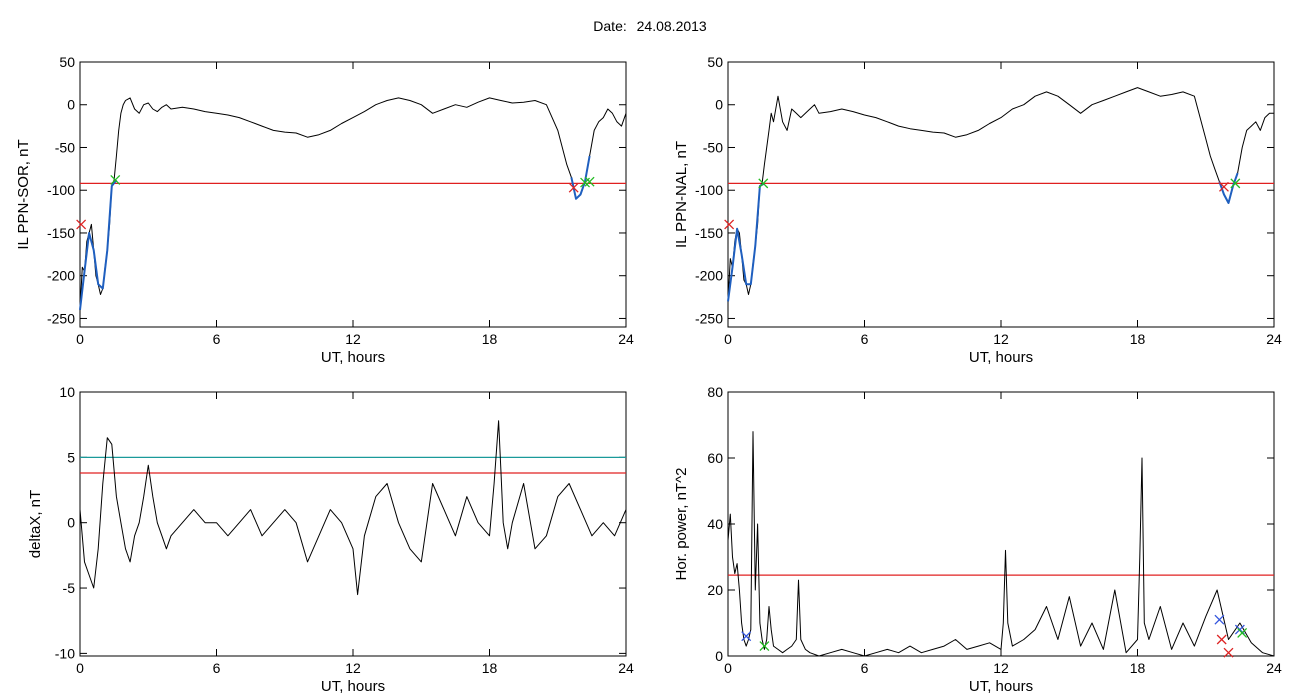  I want to click on y-tick-label: 20, so click(715, 590).